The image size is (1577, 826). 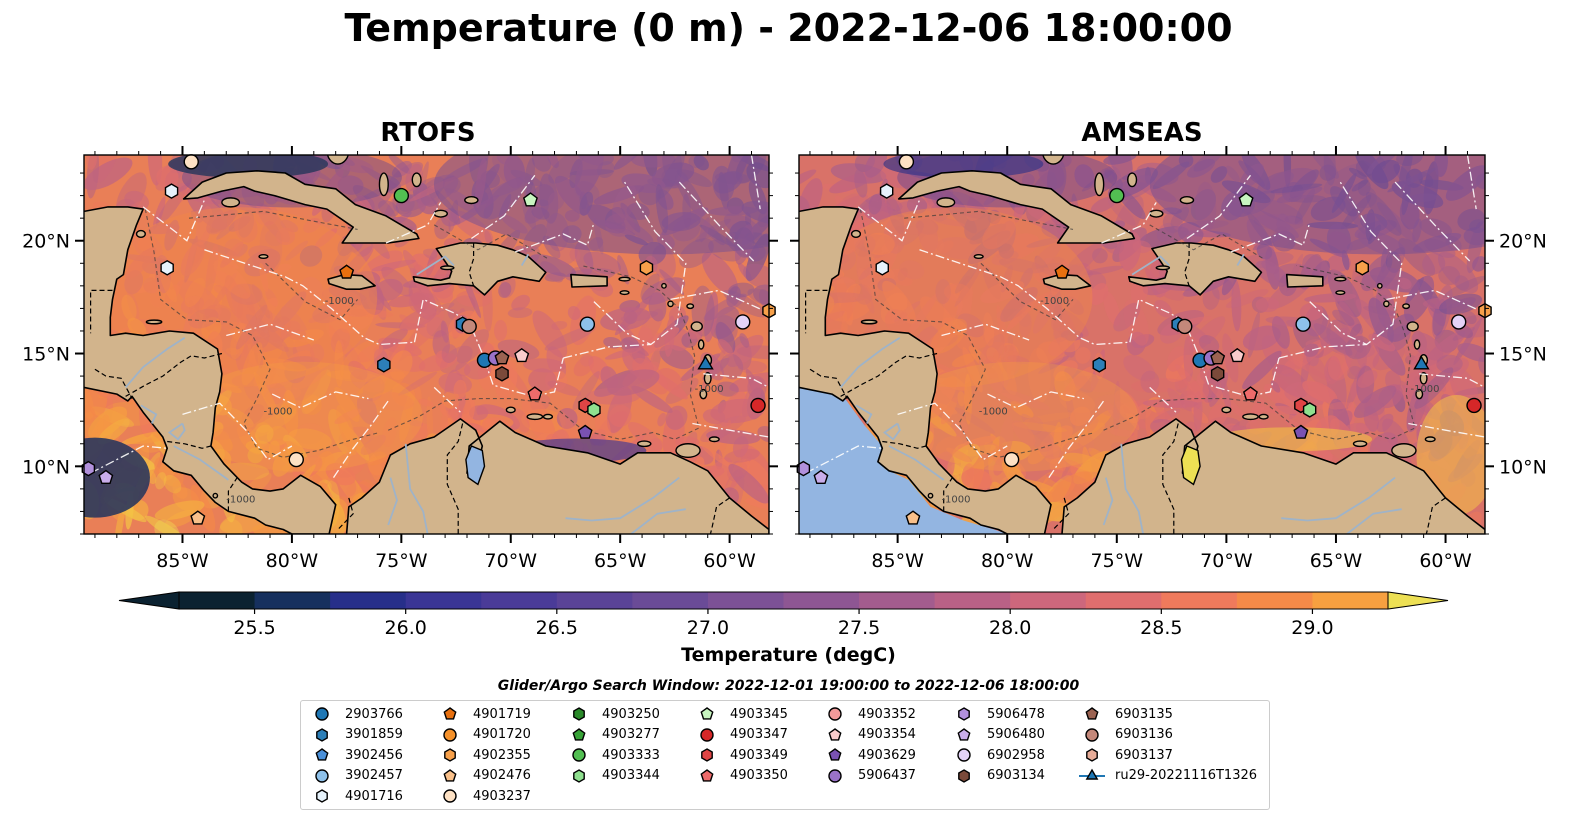 What do you see at coordinates (428, 133) in the screenshot?
I see `panel-title-rtofs: RTOFS` at bounding box center [428, 133].